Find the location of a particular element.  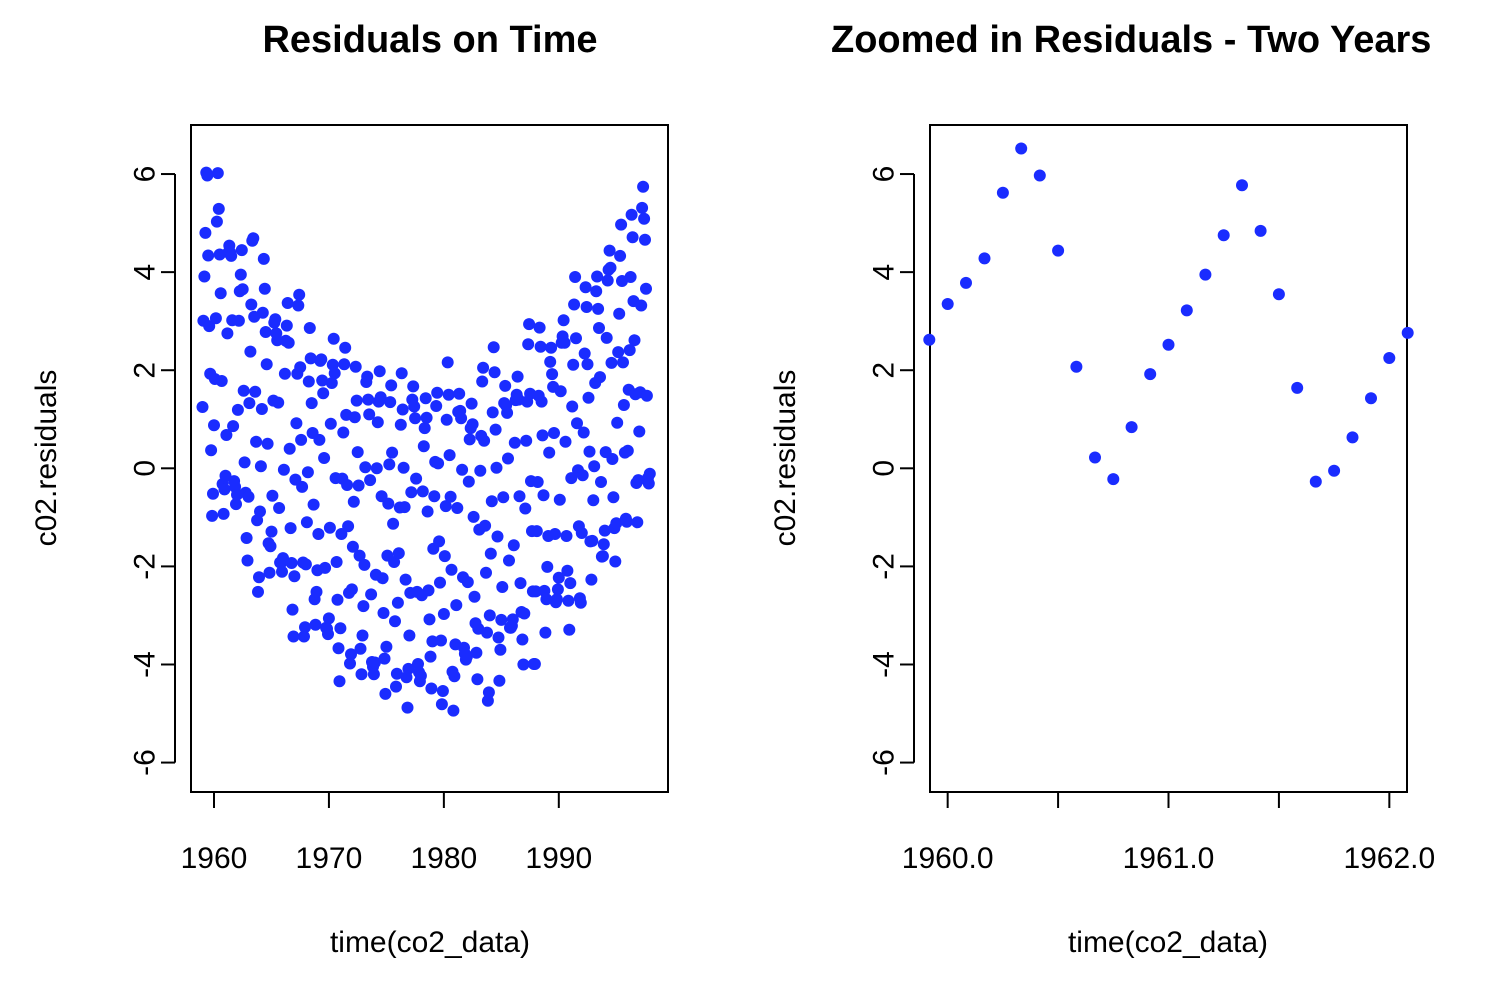

x-tick-label: 1962.0 is located at coordinates (1389, 858).